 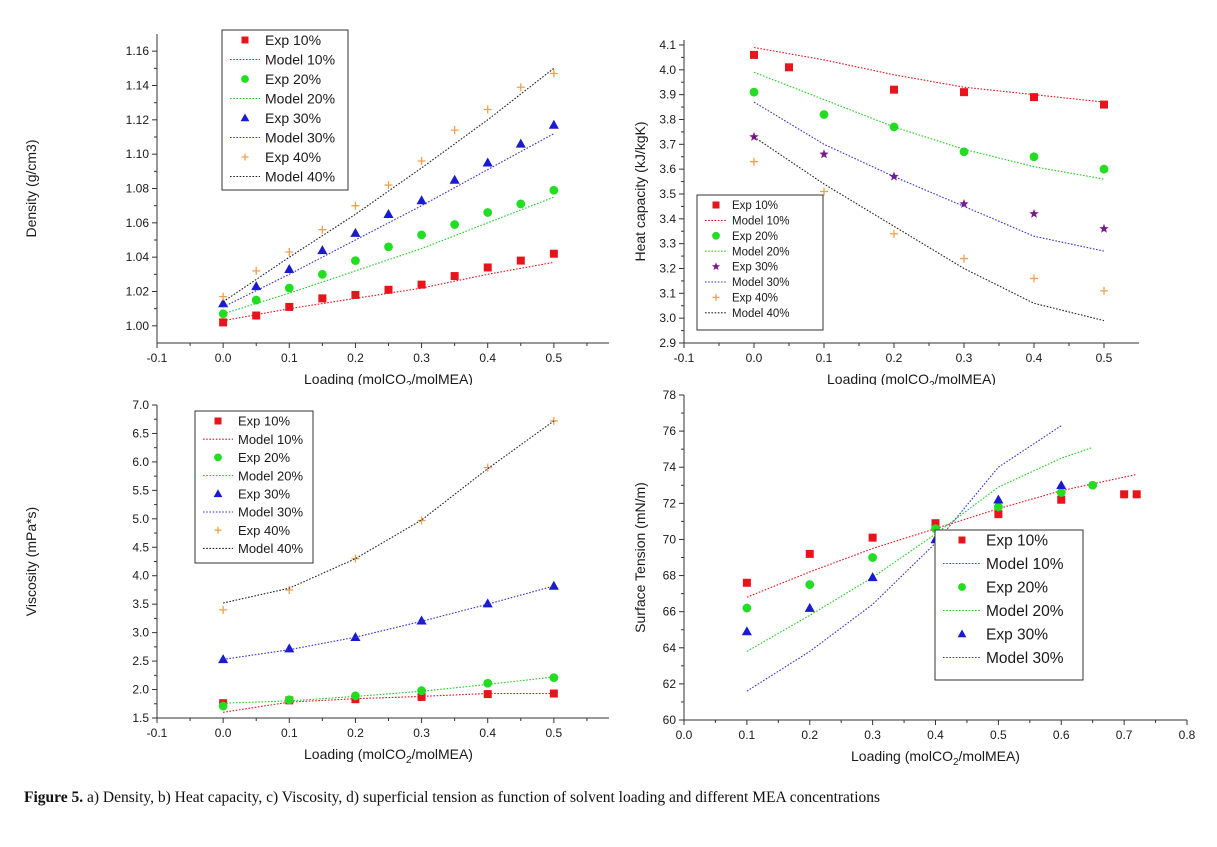 What do you see at coordinates (670, 684) in the screenshot?
I see `y-tick-label: 62` at bounding box center [670, 684].